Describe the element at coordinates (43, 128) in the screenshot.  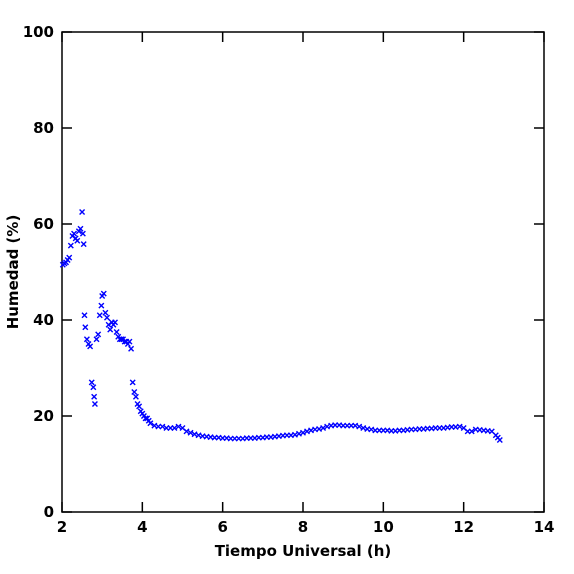
I see `y-tick-label: 80` at that location.